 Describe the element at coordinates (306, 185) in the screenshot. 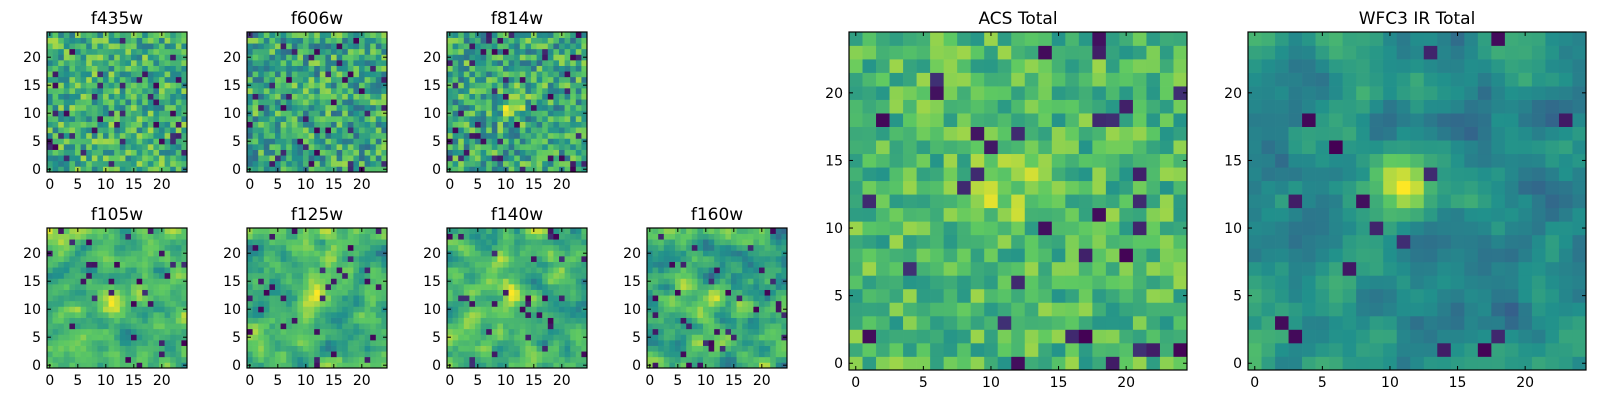

I see `x-tick-label: 10` at that location.